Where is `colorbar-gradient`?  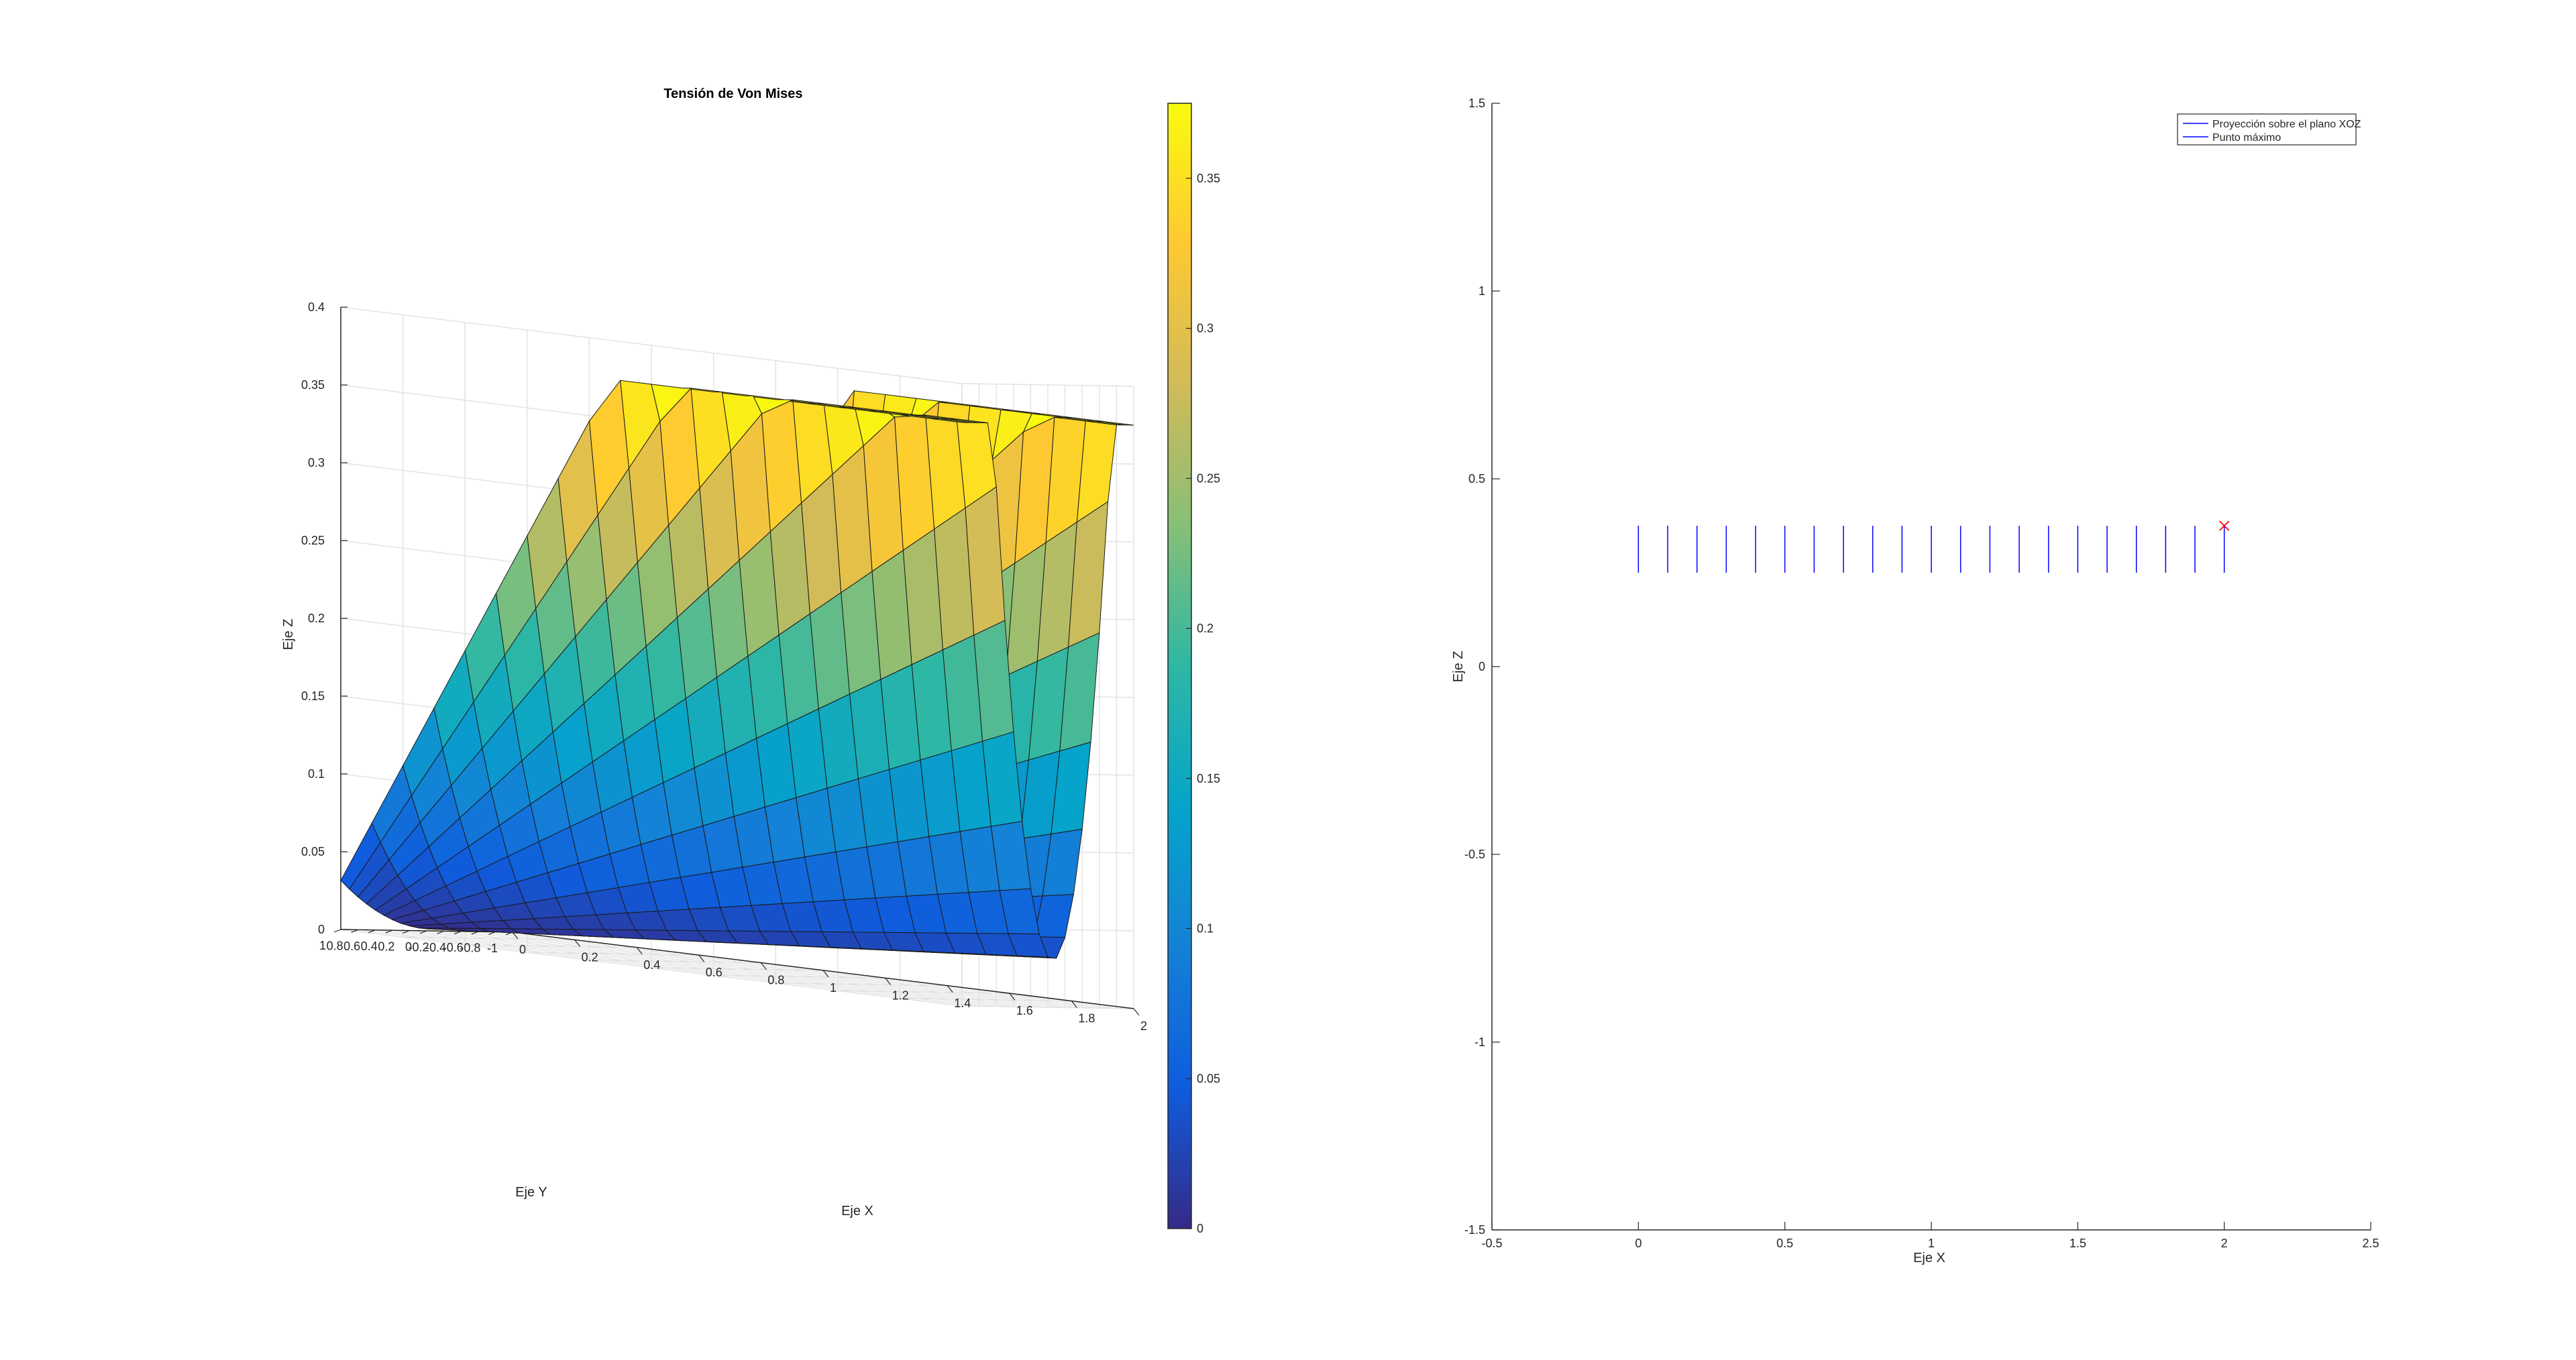
colorbar-gradient is located at coordinates (1179, 666).